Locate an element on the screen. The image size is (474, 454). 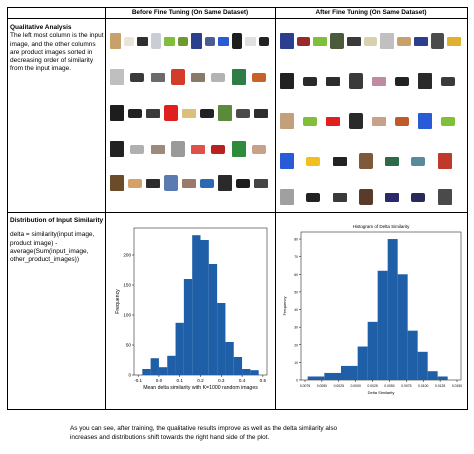
y-tick-label: 40 is located at coordinates (296, 310).